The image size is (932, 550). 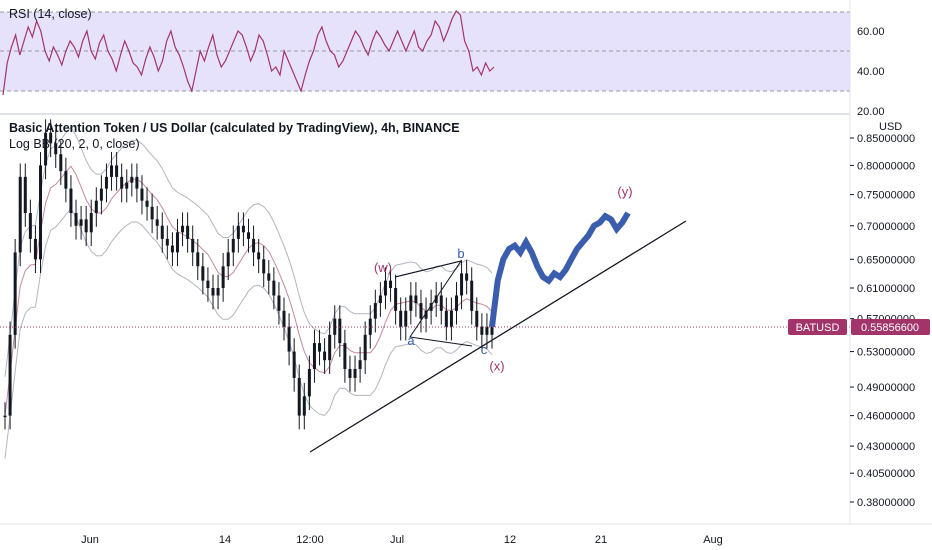 What do you see at coordinates (411, 340) in the screenshot?
I see `wave-label: a` at bounding box center [411, 340].